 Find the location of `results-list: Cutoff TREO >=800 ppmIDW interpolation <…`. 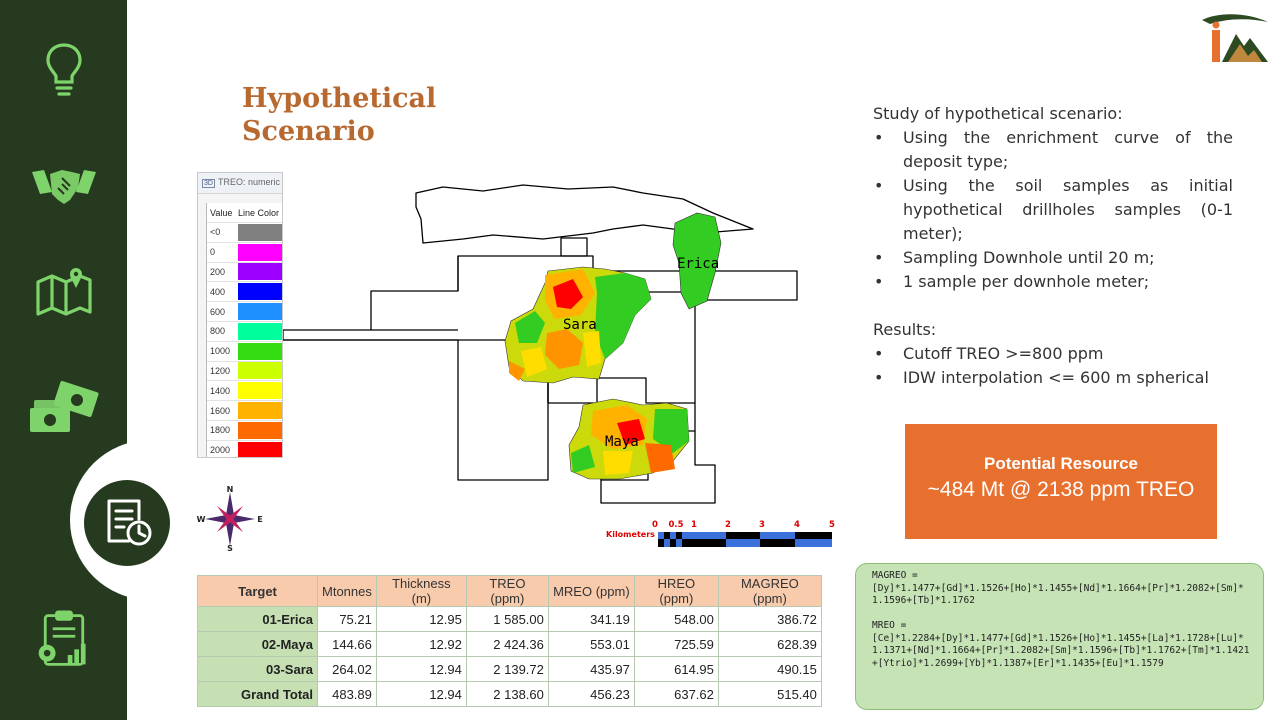

results-list: Cutoff TREO >=800 ppmIDW interpolation <… is located at coordinates (1053, 366).